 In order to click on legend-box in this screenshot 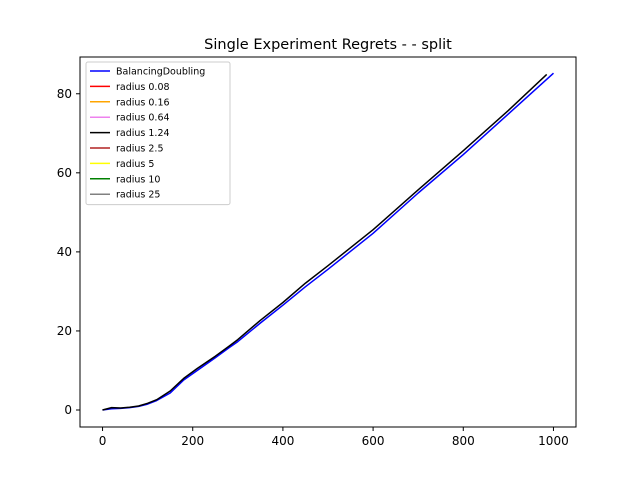, I will do `click(158, 133)`.